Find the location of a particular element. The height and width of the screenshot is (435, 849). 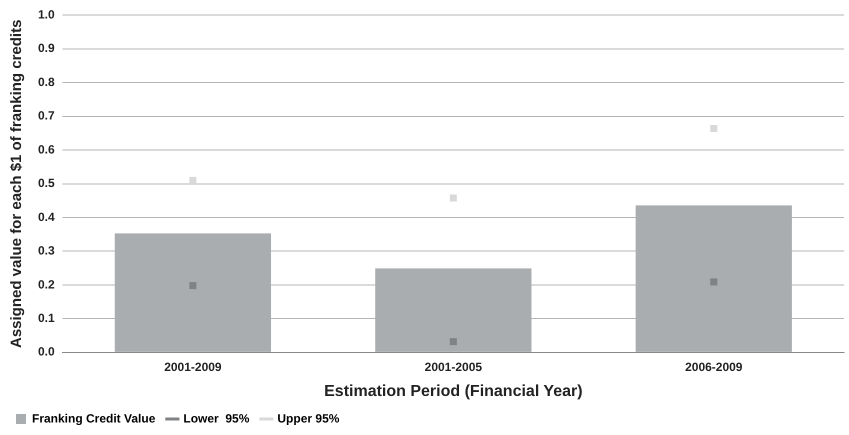

y-tick-label: 0.0 is located at coordinates (46, 351).